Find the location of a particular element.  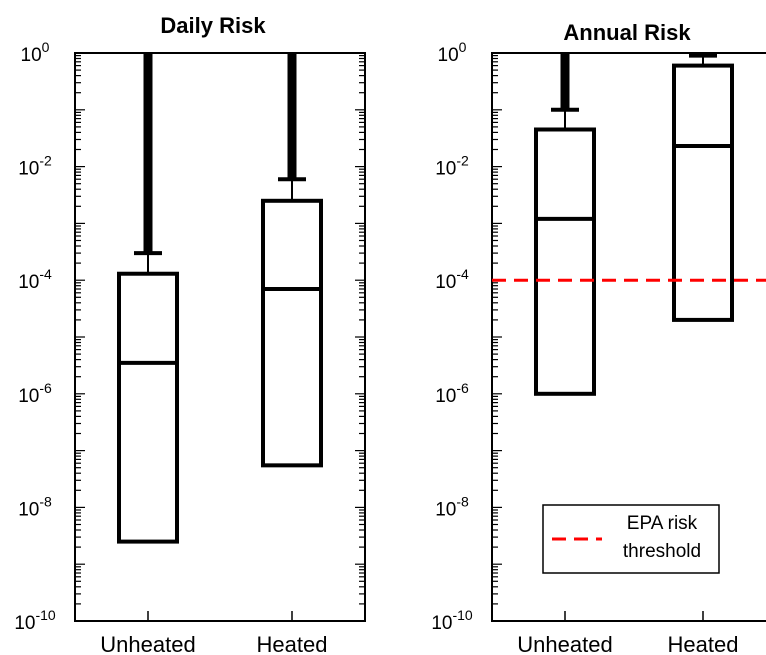

daily-risk-title: Daily Risk is located at coordinates (213, 25).